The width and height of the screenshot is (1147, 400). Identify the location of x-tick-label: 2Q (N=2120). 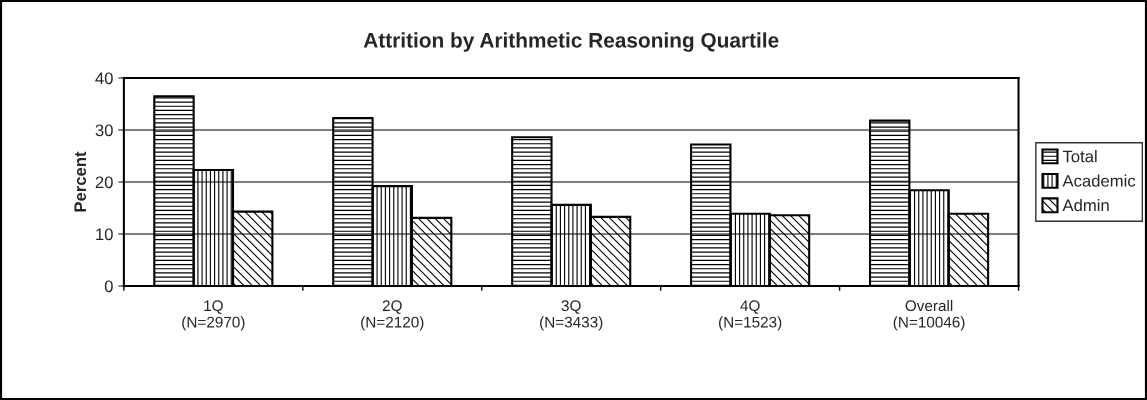
(392, 315).